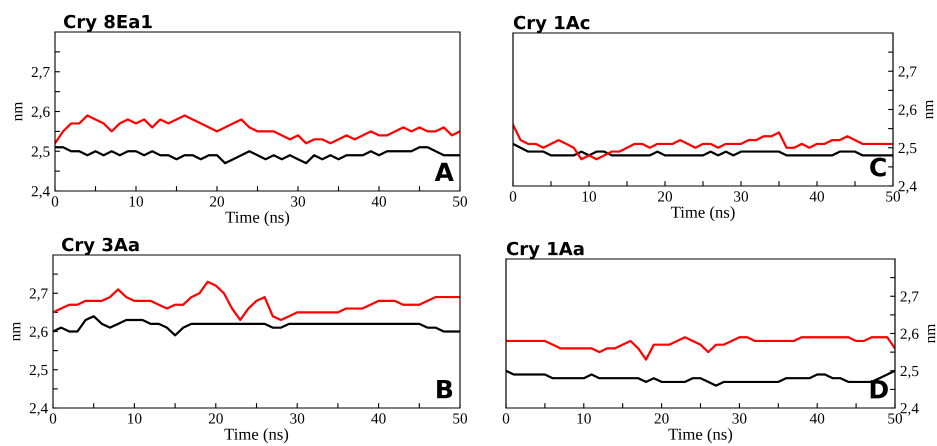 The height and width of the screenshot is (446, 937). I want to click on chart-title: Cry 3Aa, so click(100, 246).